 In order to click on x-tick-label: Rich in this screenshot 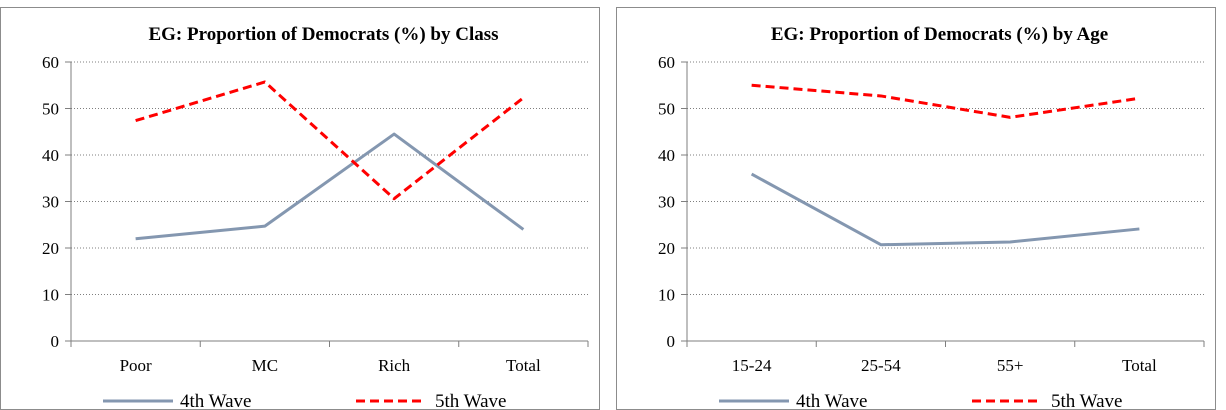, I will do `click(394, 365)`.